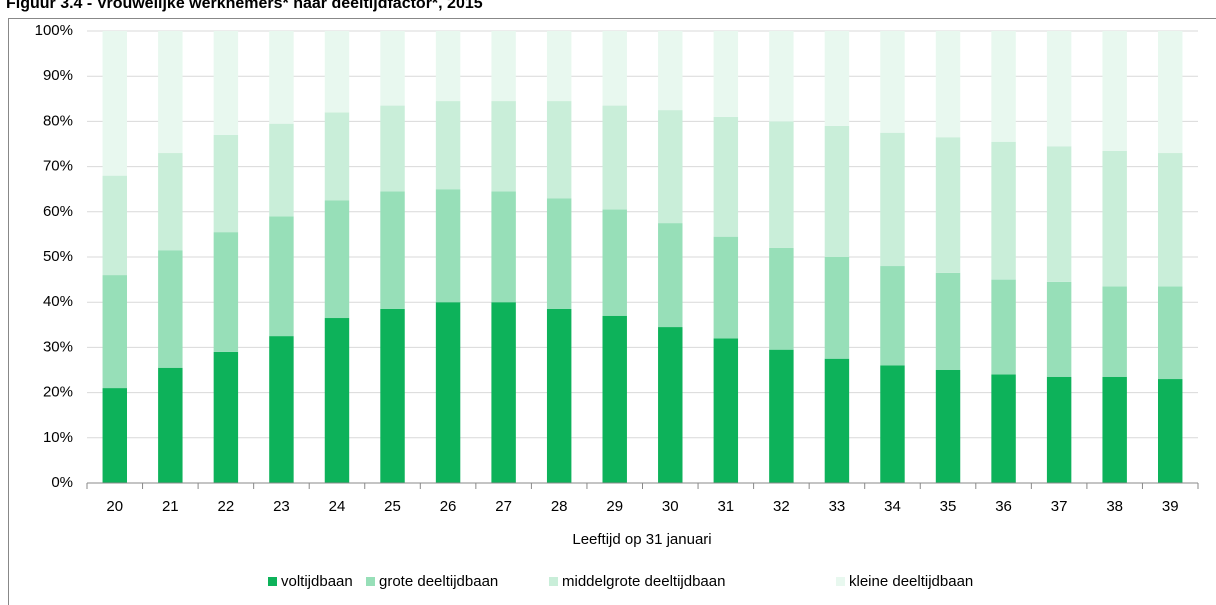 The image size is (1216, 605). Describe the element at coordinates (58, 166) in the screenshot. I see `y-tick-label: 70%` at that location.